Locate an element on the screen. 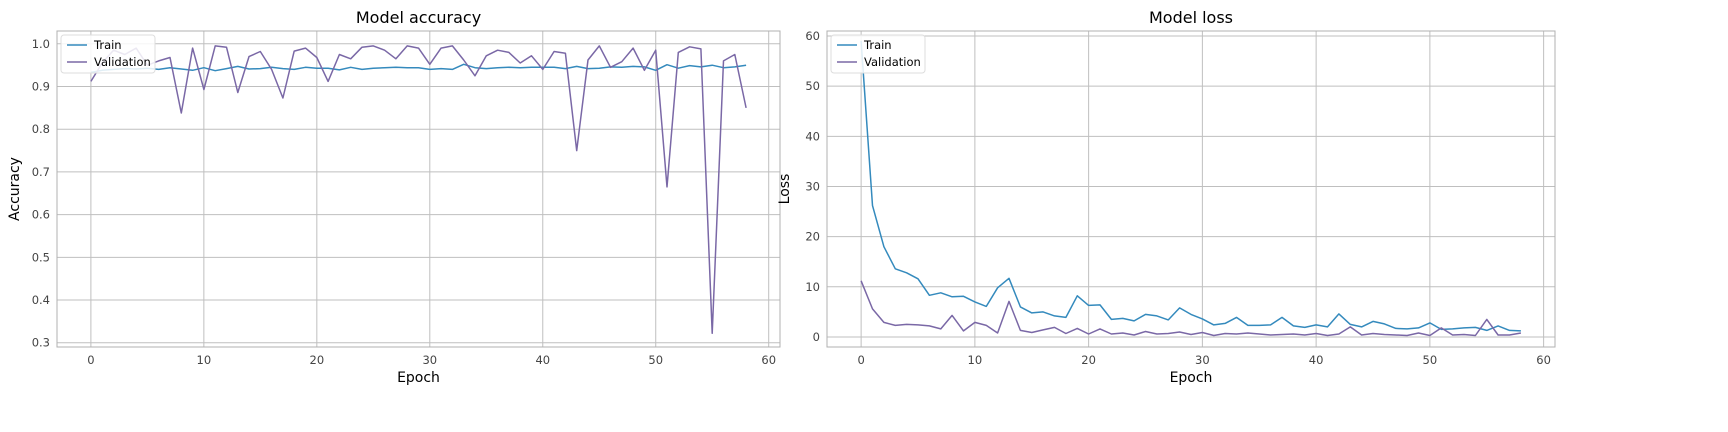 Image resolution: width=1728 pixels, height=432 pixels. loss-y-tick-label: 60 is located at coordinates (812, 36).